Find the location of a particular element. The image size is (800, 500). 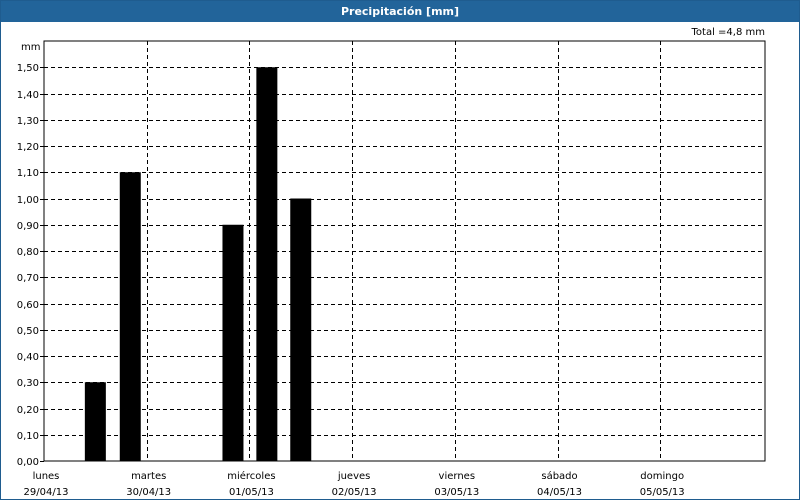

x-label-date: 04/05/13 is located at coordinates (559, 492).